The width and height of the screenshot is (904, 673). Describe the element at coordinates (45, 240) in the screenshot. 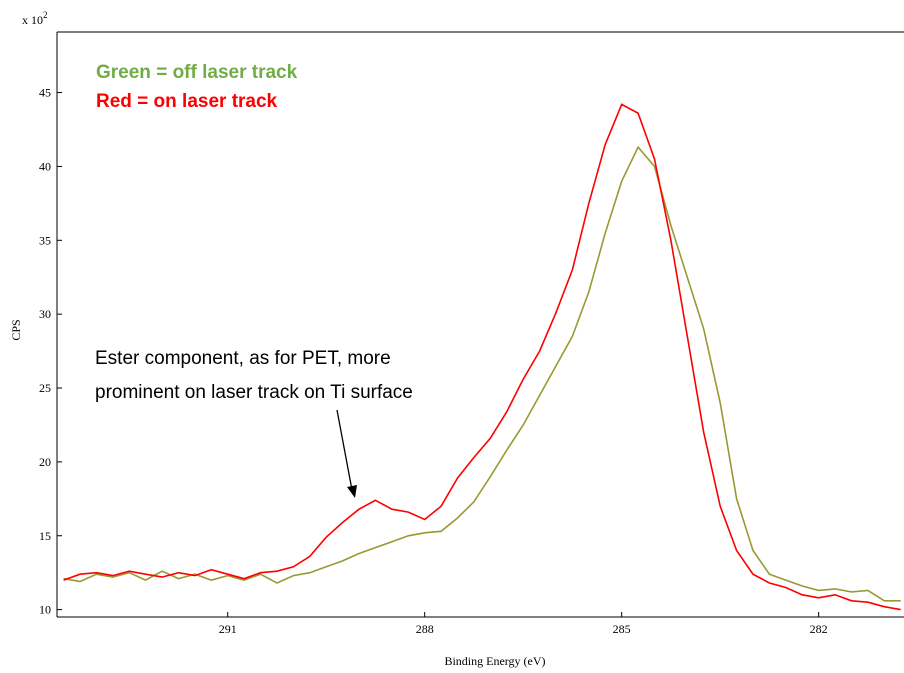

I see `y-tick-label: 35` at that location.